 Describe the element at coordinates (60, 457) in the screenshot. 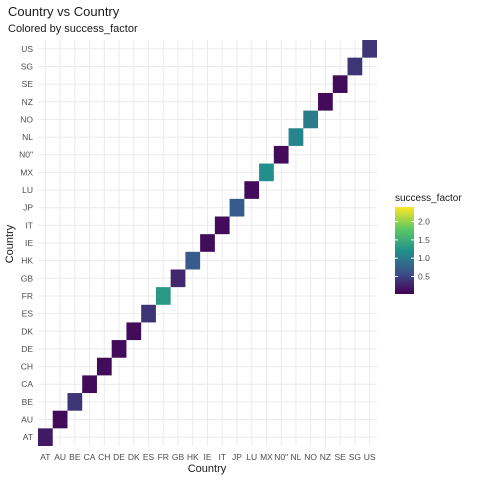

I see `x-tick-label: AU` at that location.